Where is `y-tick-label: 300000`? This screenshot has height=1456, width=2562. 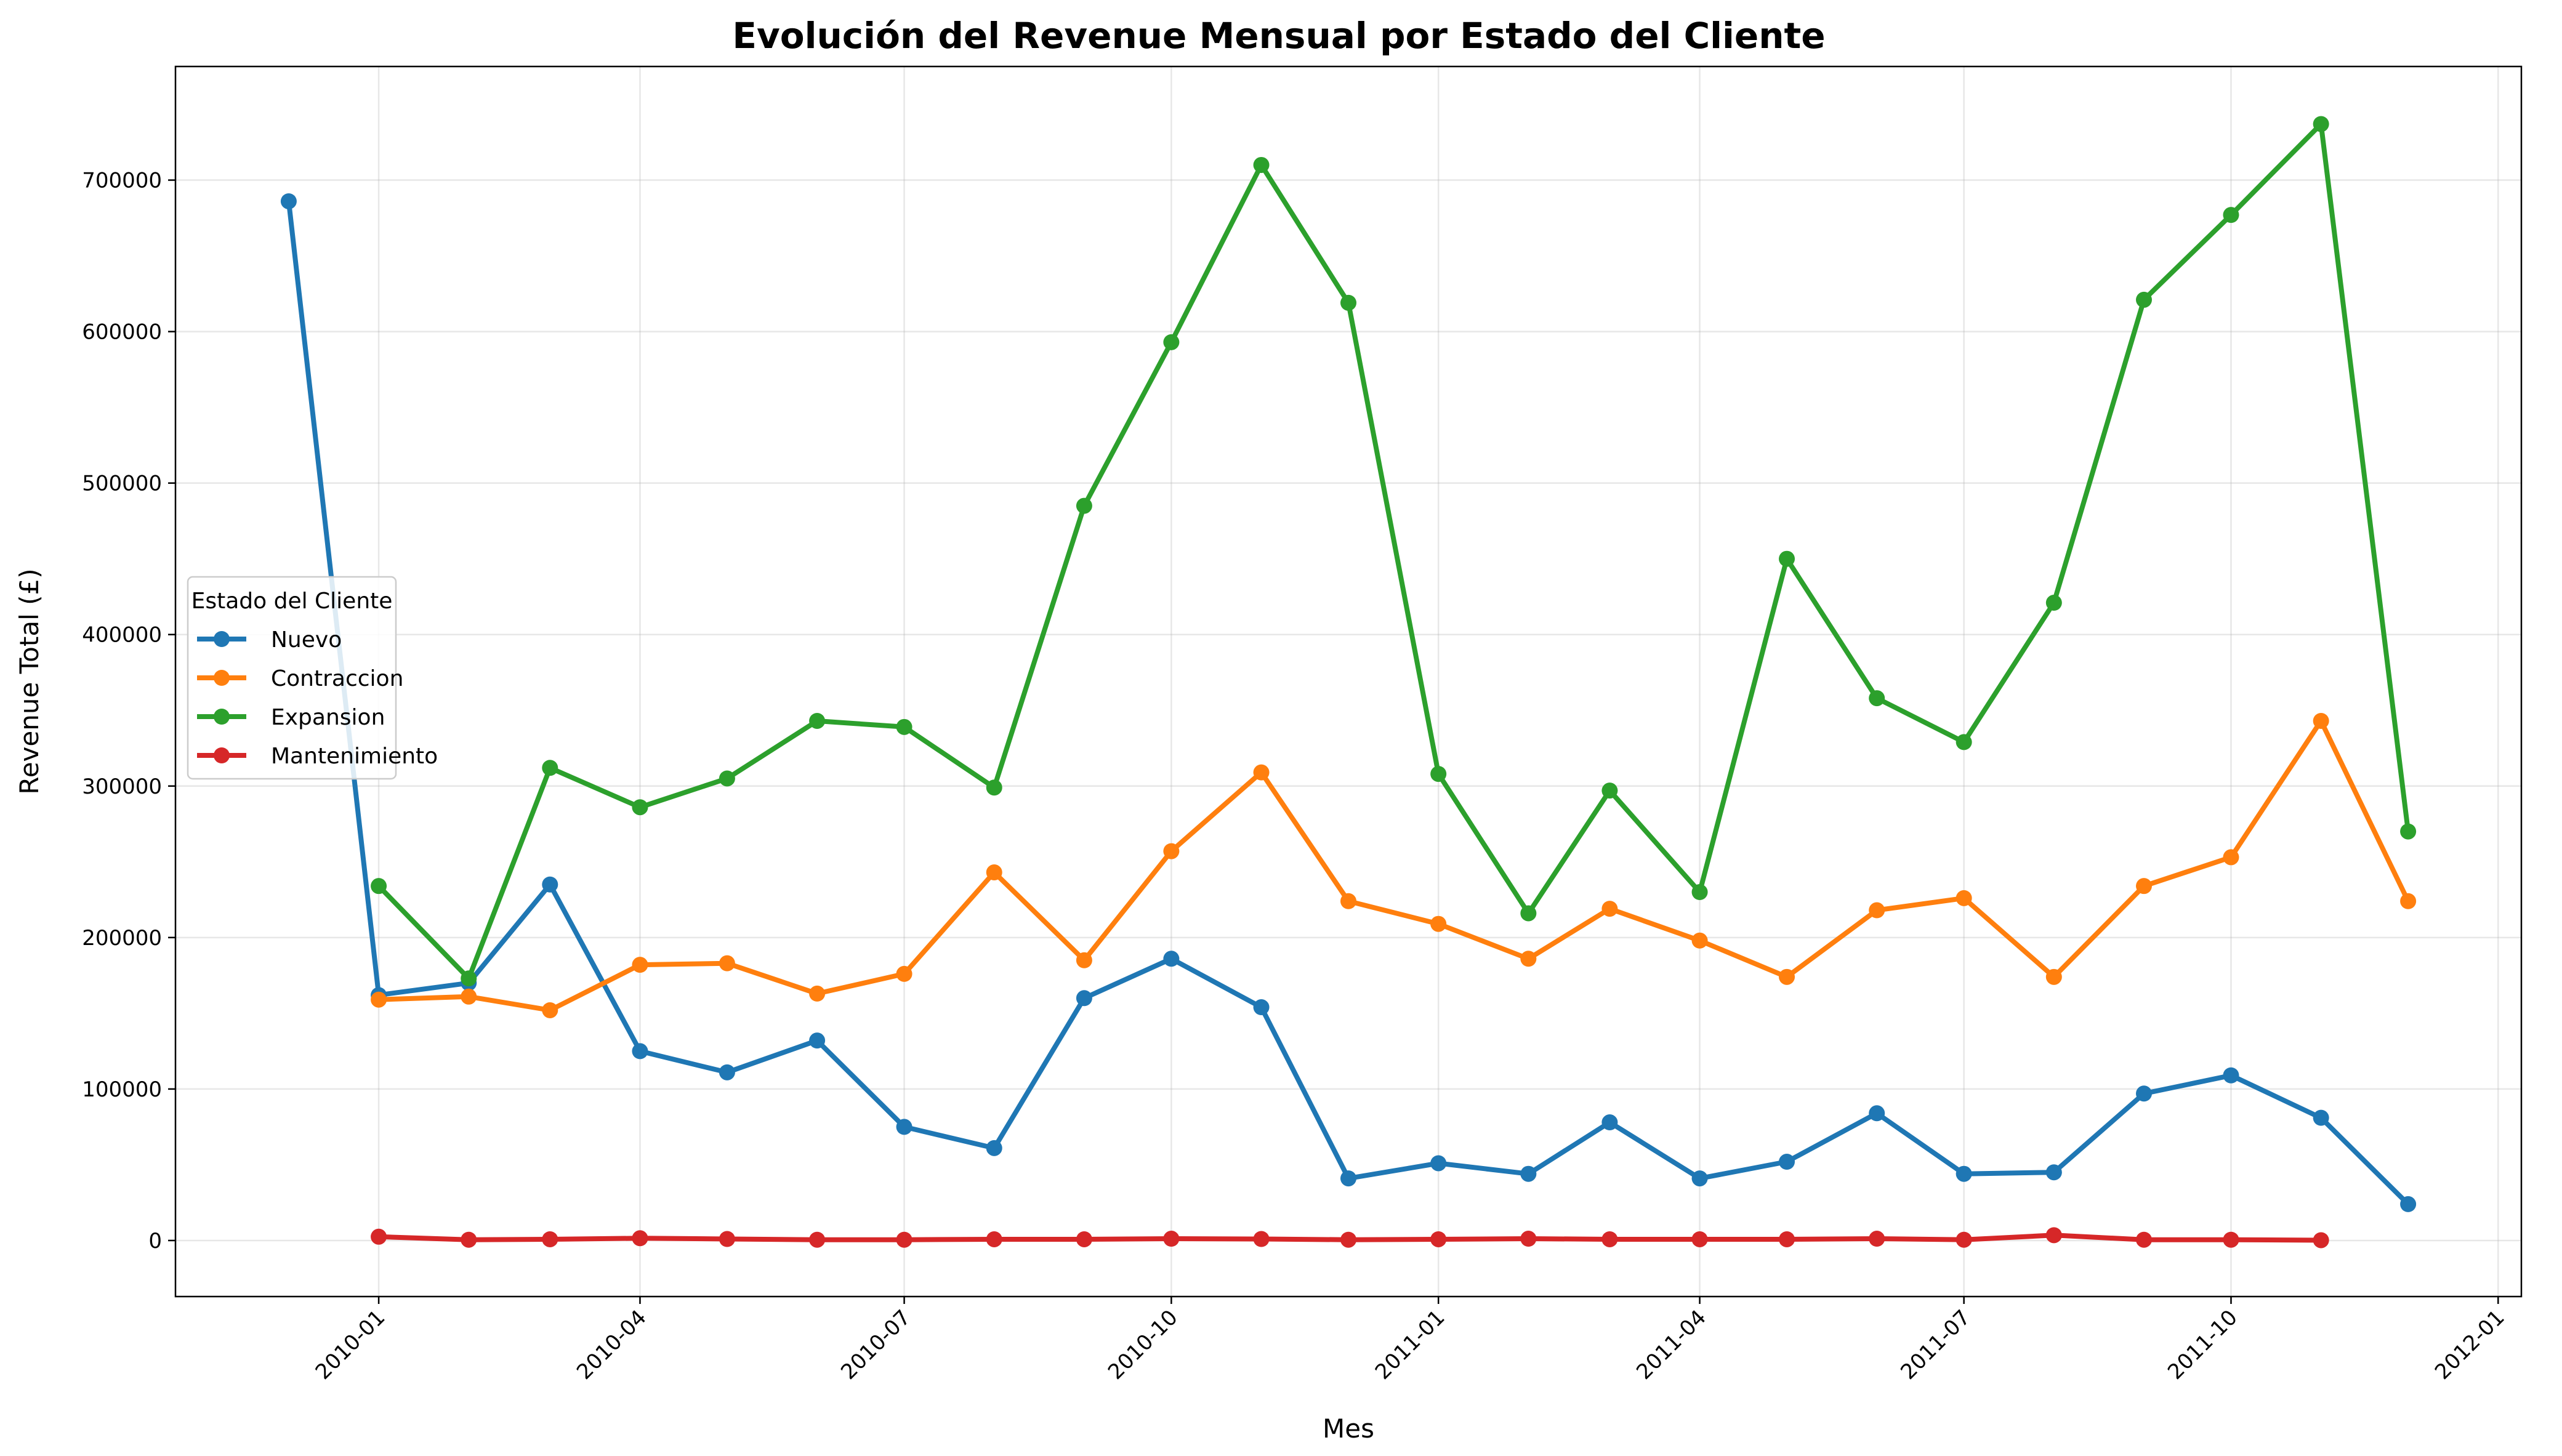
y-tick-label: 300000 is located at coordinates (122, 786).